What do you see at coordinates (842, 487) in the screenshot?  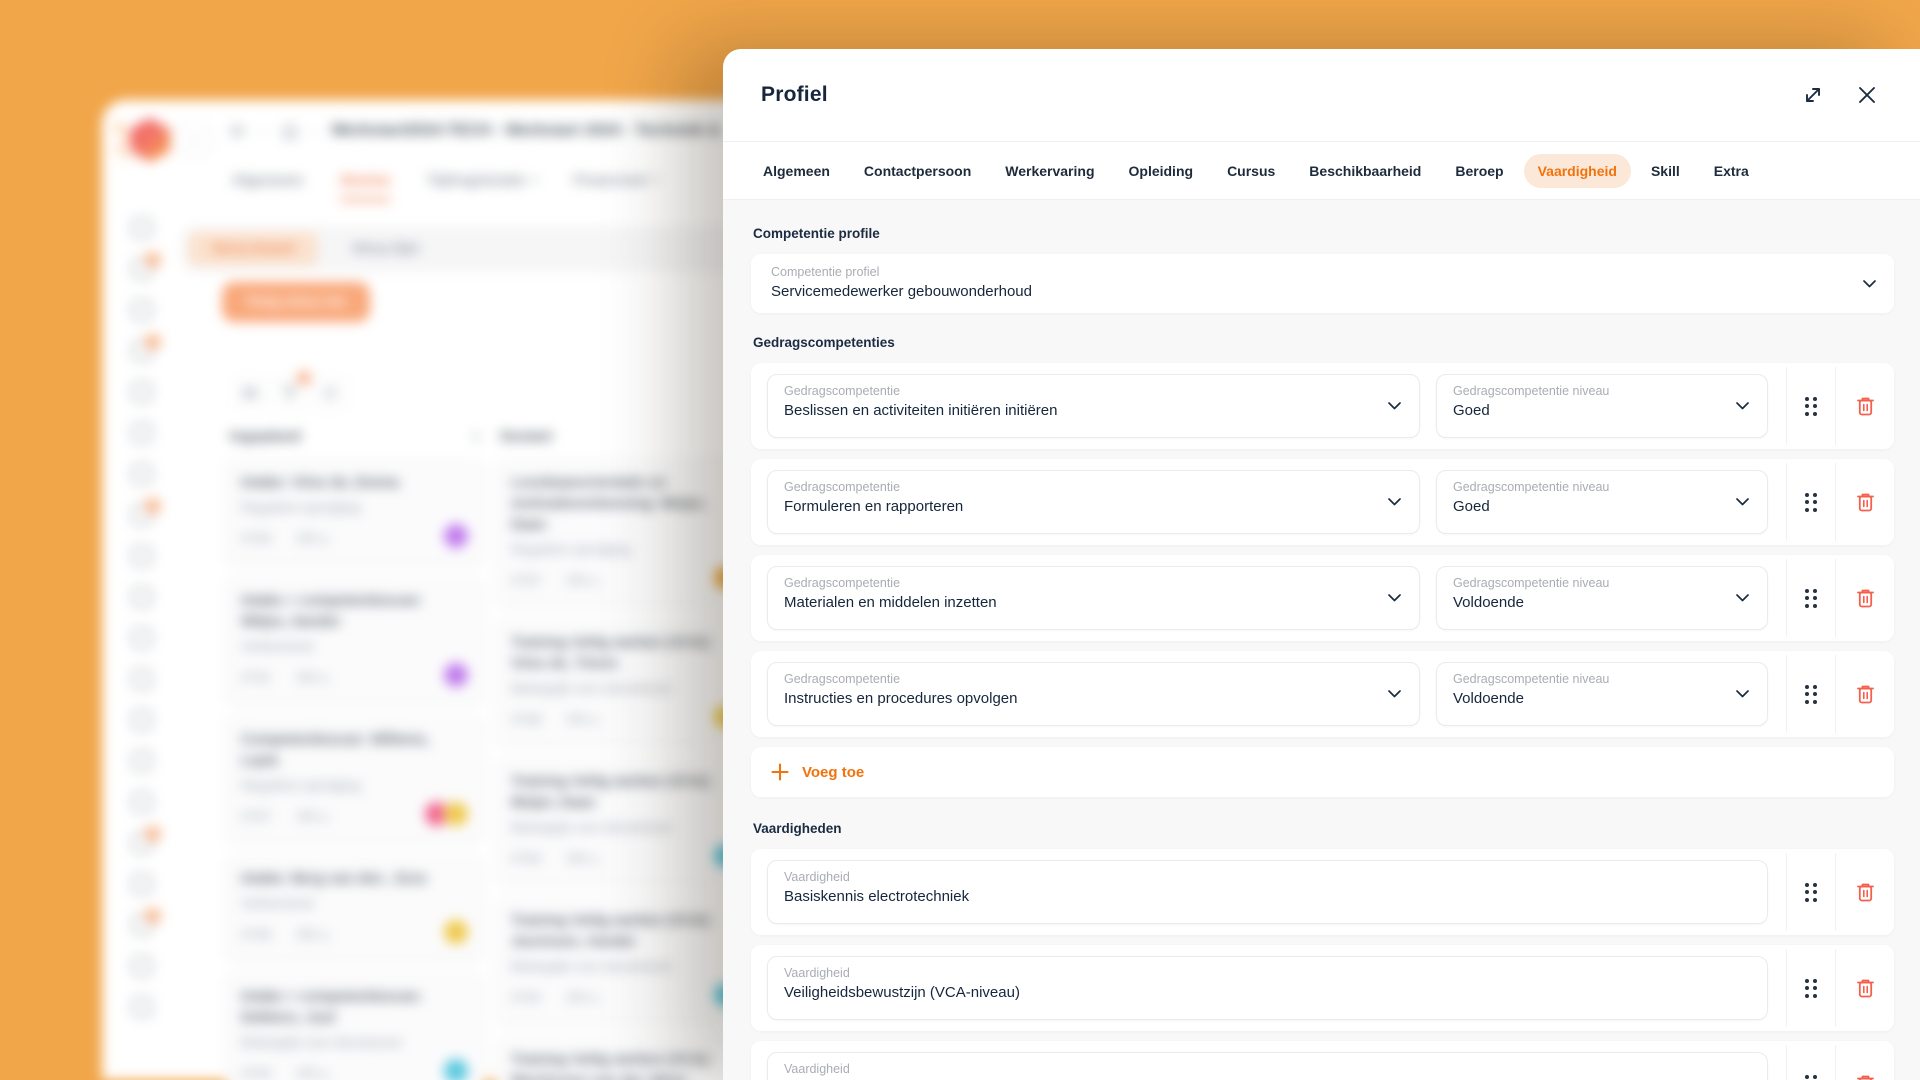 I see `field-label: Gedragscompetentie` at bounding box center [842, 487].